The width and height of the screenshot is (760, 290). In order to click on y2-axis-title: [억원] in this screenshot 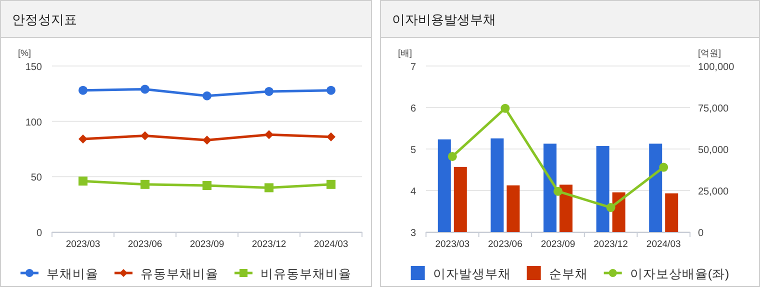, I will do `click(710, 53)`.